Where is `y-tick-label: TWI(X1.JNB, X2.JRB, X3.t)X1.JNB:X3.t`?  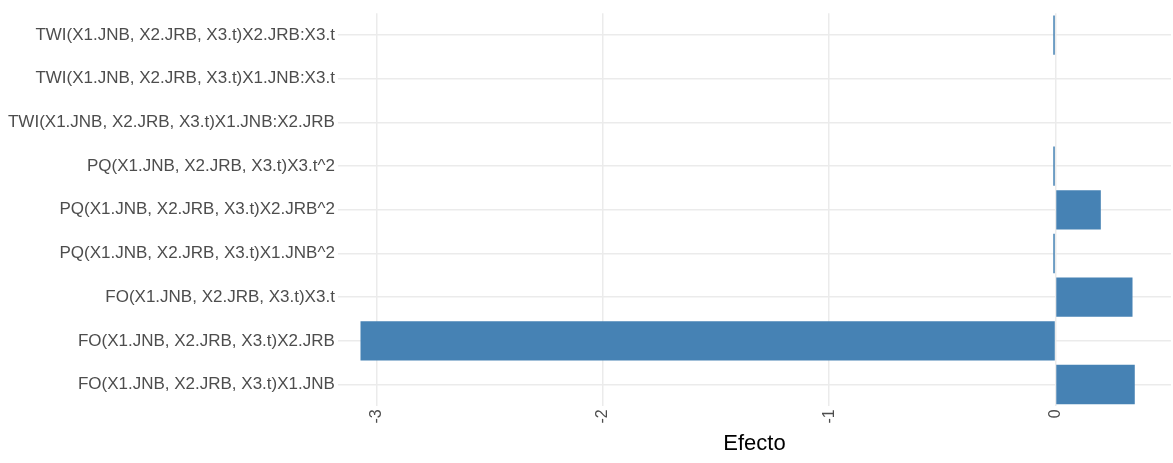 y-tick-label: TWI(X1.JNB, X2.JRB, X3.t)X1.JNB:X3.t is located at coordinates (185, 78).